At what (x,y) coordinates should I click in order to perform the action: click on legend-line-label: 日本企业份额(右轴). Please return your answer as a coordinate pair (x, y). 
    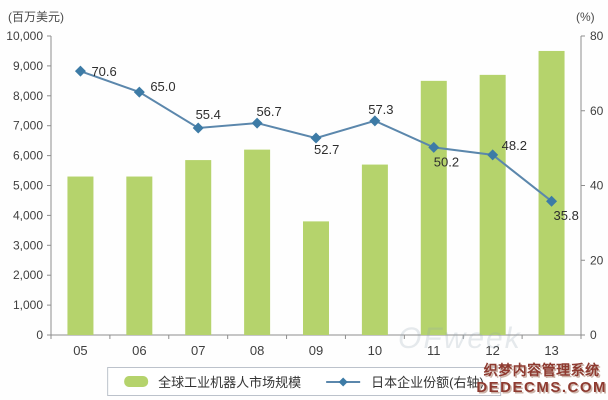
    Looking at the image, I should click on (427, 382).